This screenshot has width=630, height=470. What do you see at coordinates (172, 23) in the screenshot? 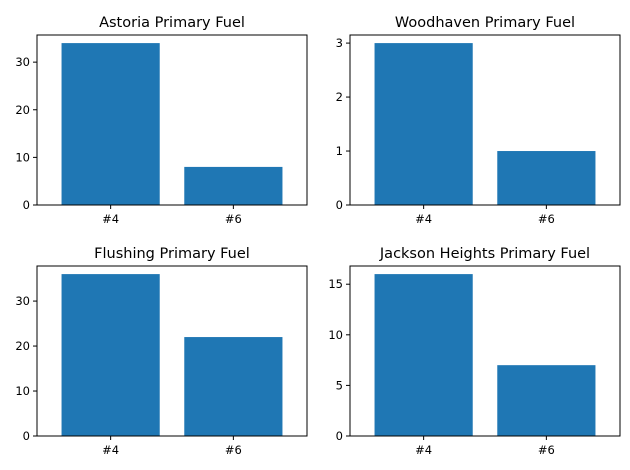
I see `subplot-title: Astoria Primary Fuel` at bounding box center [172, 23].